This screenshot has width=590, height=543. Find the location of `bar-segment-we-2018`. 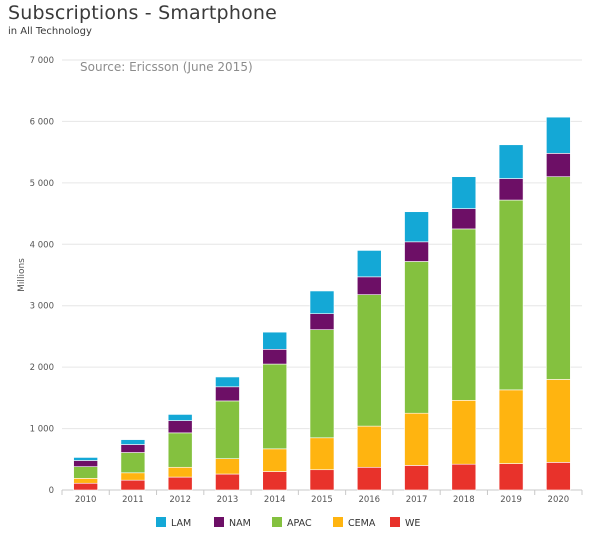

bar-segment-we-2018 is located at coordinates (464, 477).